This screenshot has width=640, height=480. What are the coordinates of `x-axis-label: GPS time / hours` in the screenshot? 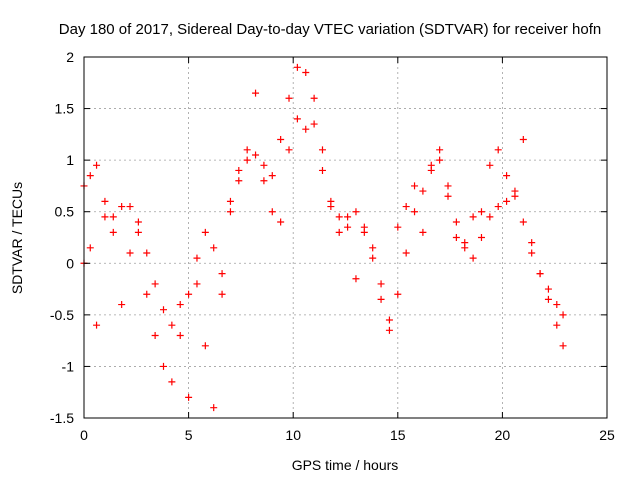 It's located at (345, 465).